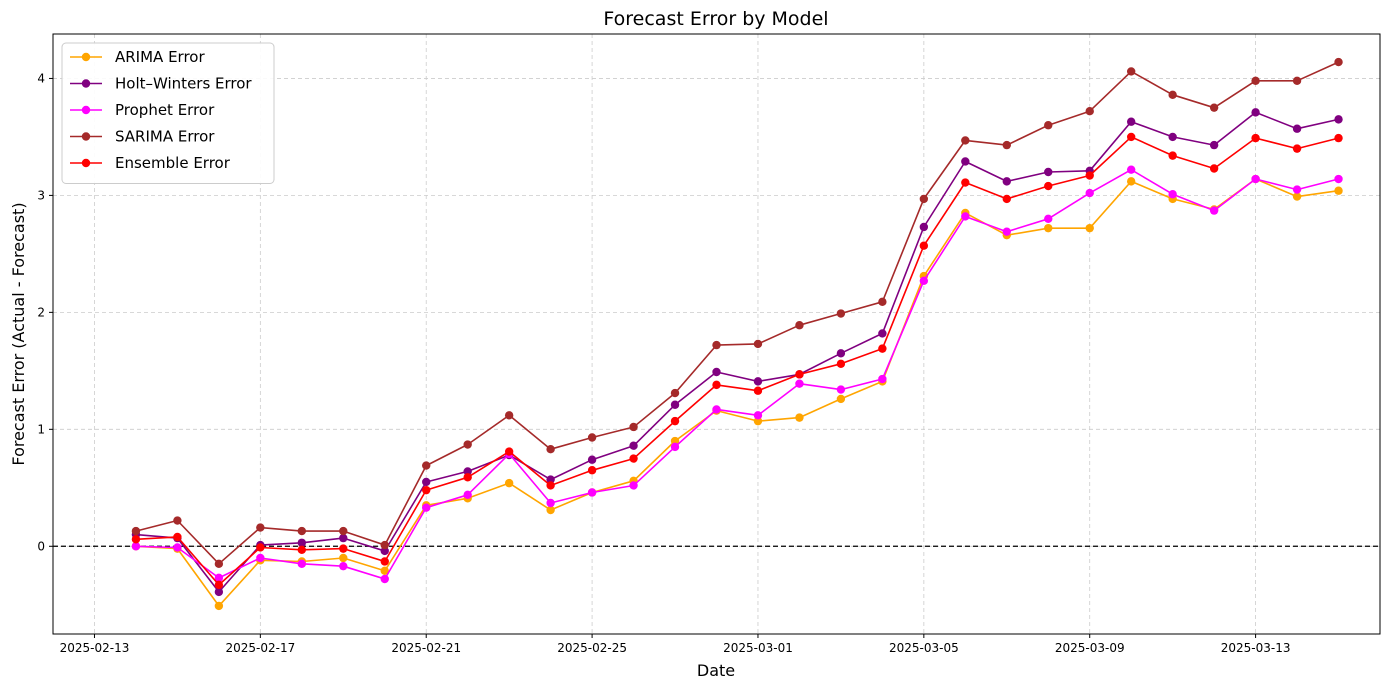  Describe the element at coordinates (183, 84) in the screenshot. I see `legend-label: Holt–Winters Error` at that location.